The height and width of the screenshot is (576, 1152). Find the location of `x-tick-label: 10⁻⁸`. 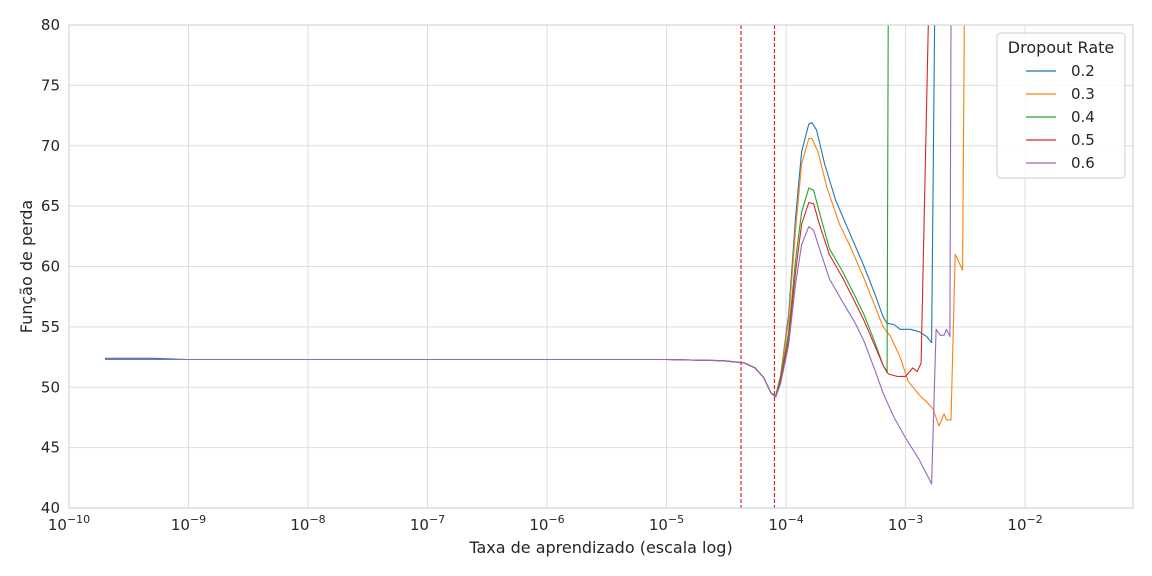

x-tick-label: 10⁻⁸ is located at coordinates (307, 523).